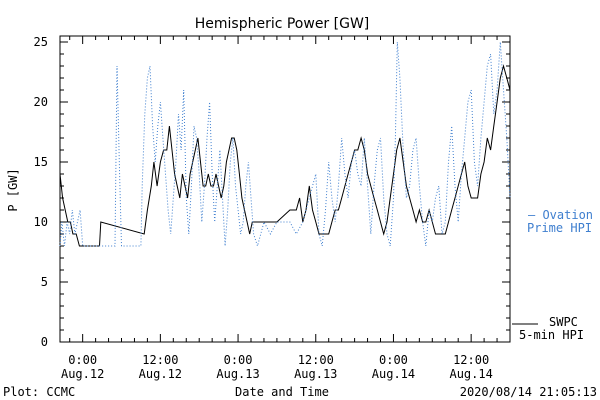 The image size is (600, 400). Describe the element at coordinates (528, 392) in the screenshot. I see `footer-timestamp: 2020/08/14 21:05:13` at that location.